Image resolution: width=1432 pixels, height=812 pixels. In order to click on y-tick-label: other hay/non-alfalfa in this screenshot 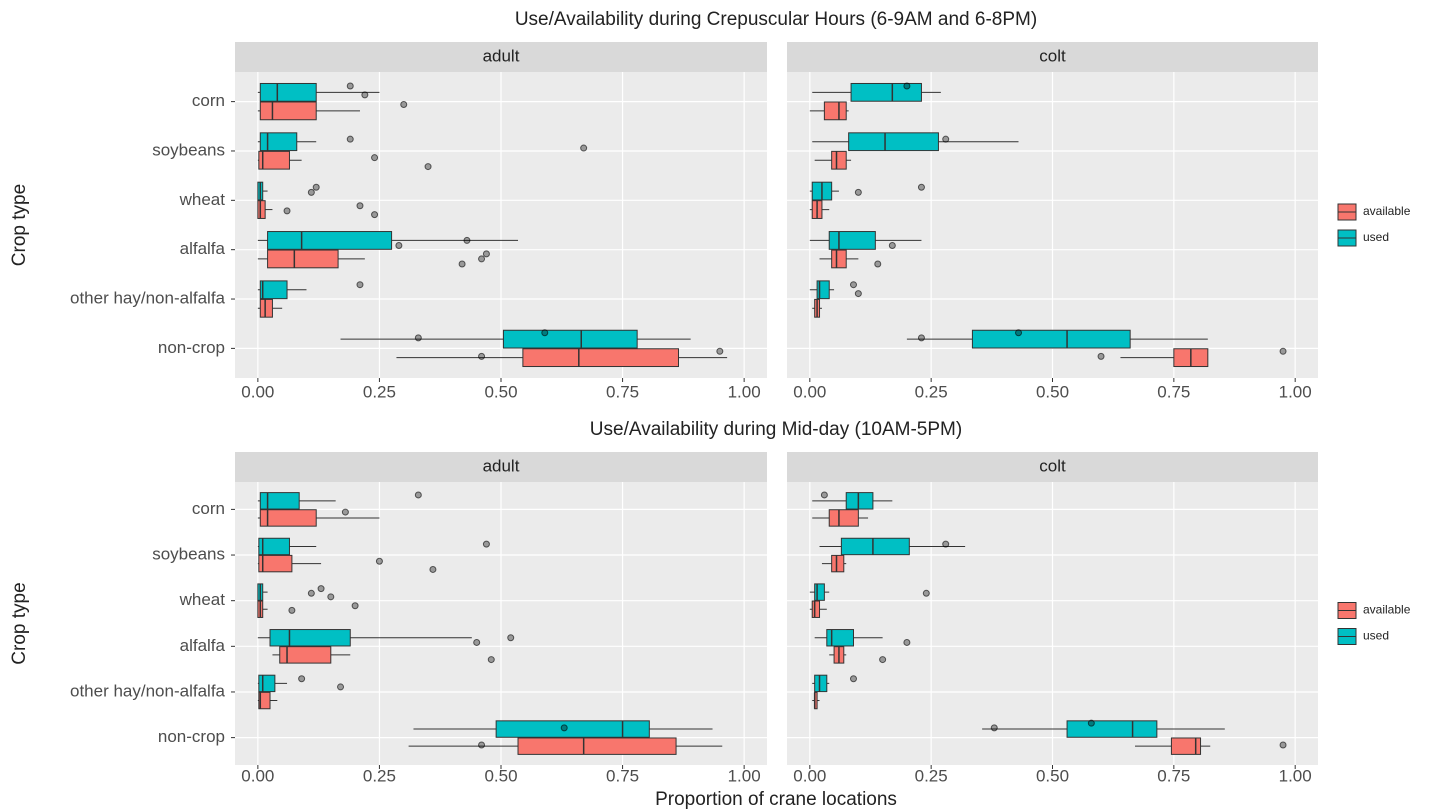, I will do `click(148, 298)`.